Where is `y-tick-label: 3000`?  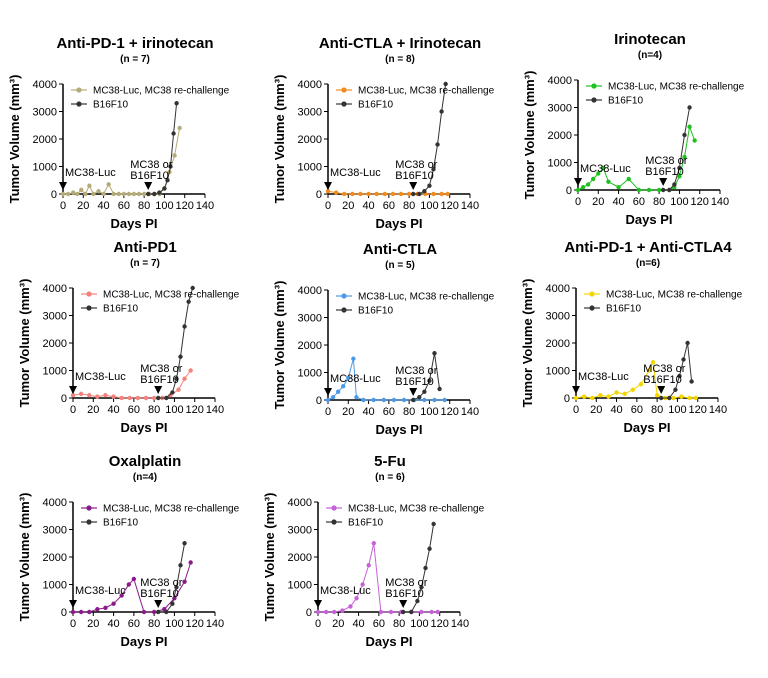 y-tick-label: 3000 is located at coordinates (300, 531).